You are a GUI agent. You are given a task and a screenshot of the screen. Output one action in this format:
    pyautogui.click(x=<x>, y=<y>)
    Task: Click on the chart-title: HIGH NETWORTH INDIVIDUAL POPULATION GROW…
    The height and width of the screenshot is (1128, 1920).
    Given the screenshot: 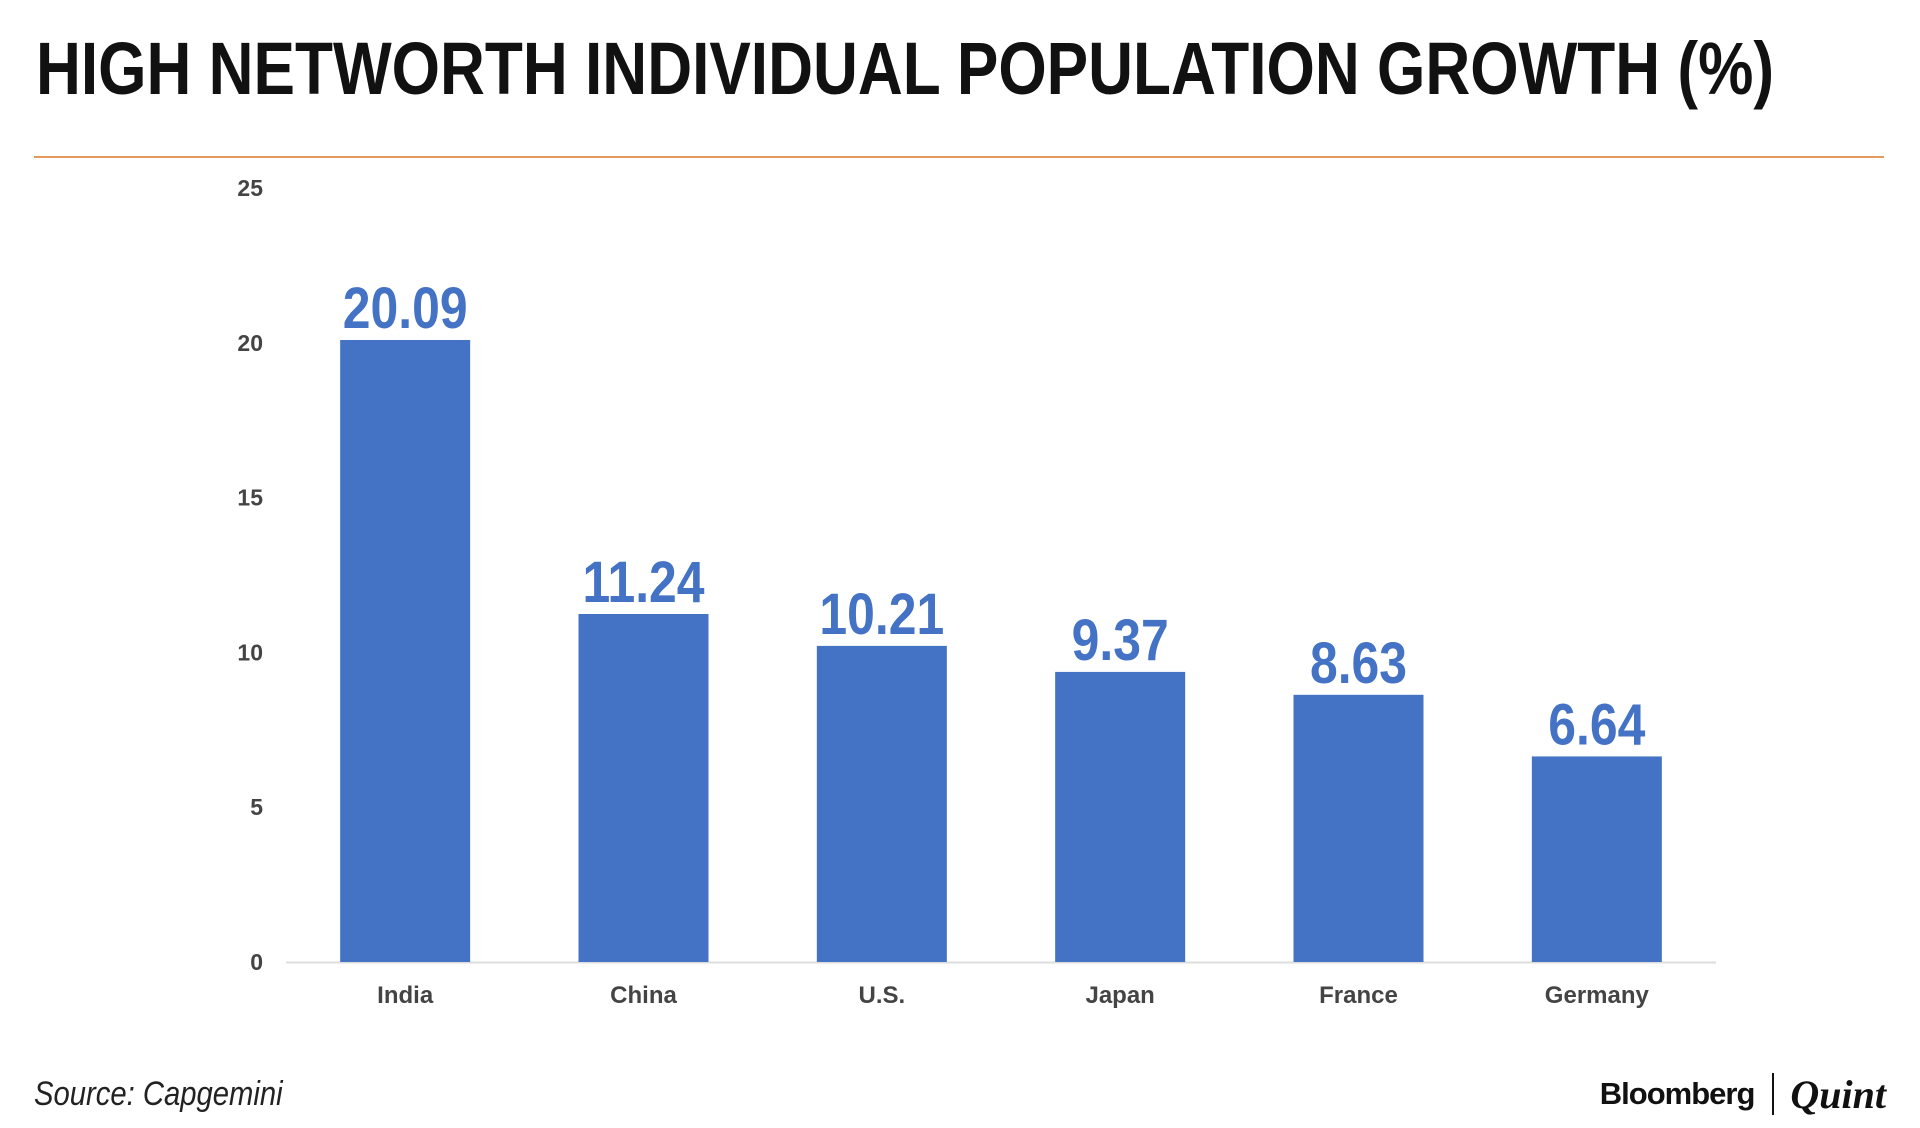 What is the action you would take?
    pyautogui.click(x=905, y=68)
    